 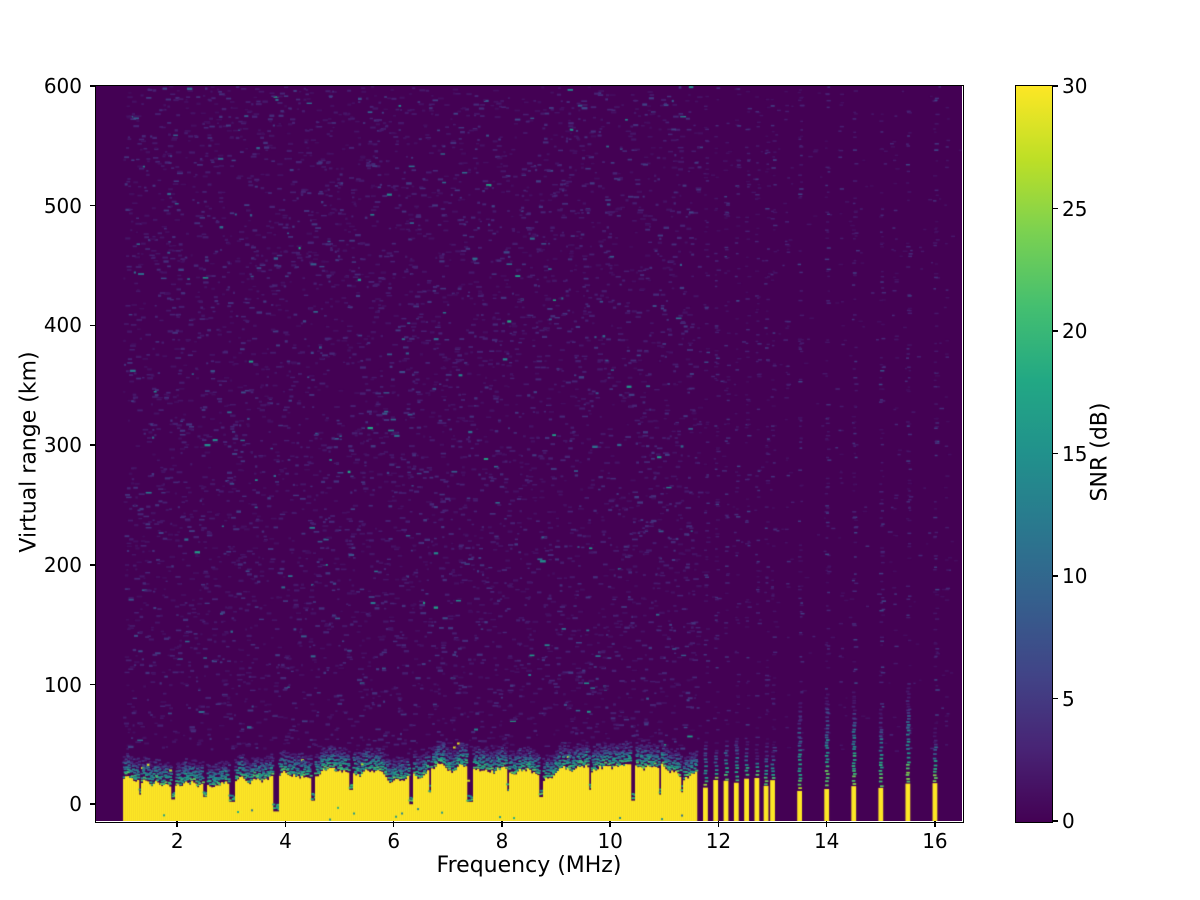 I want to click on x-tick-label: 4, so click(x=285, y=841).